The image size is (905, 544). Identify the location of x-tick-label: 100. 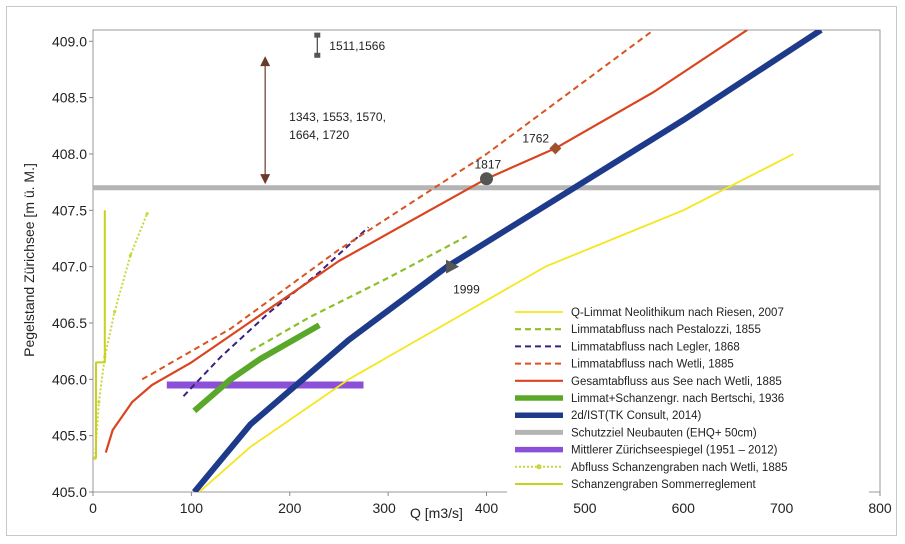
(192, 508).